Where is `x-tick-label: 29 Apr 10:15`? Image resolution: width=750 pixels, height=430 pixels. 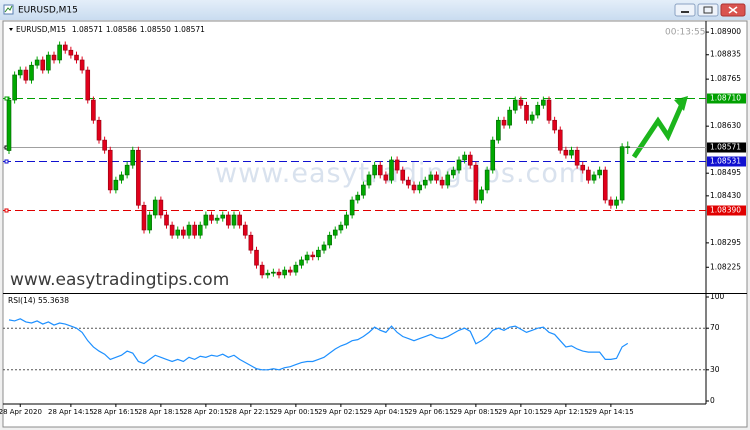 x-tick-label: 29 Apr 10:15 is located at coordinates (521, 412).